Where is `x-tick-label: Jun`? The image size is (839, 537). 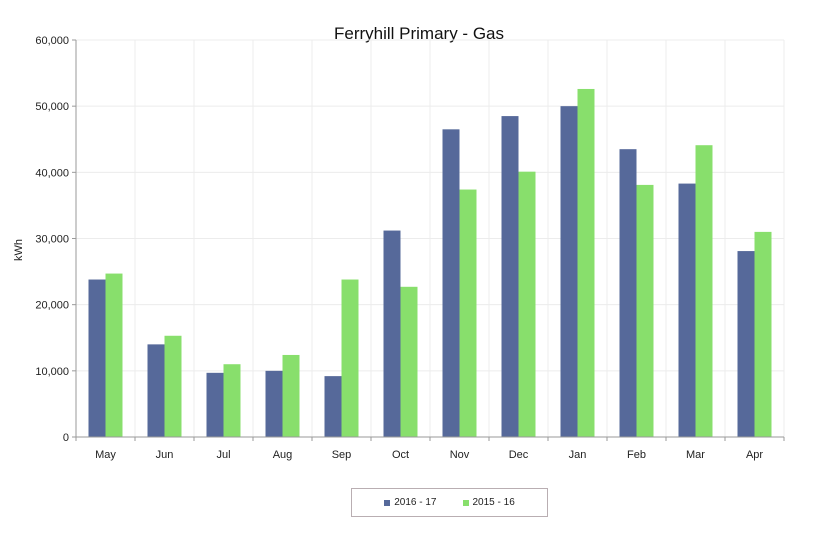 x-tick-label: Jun is located at coordinates (165, 455).